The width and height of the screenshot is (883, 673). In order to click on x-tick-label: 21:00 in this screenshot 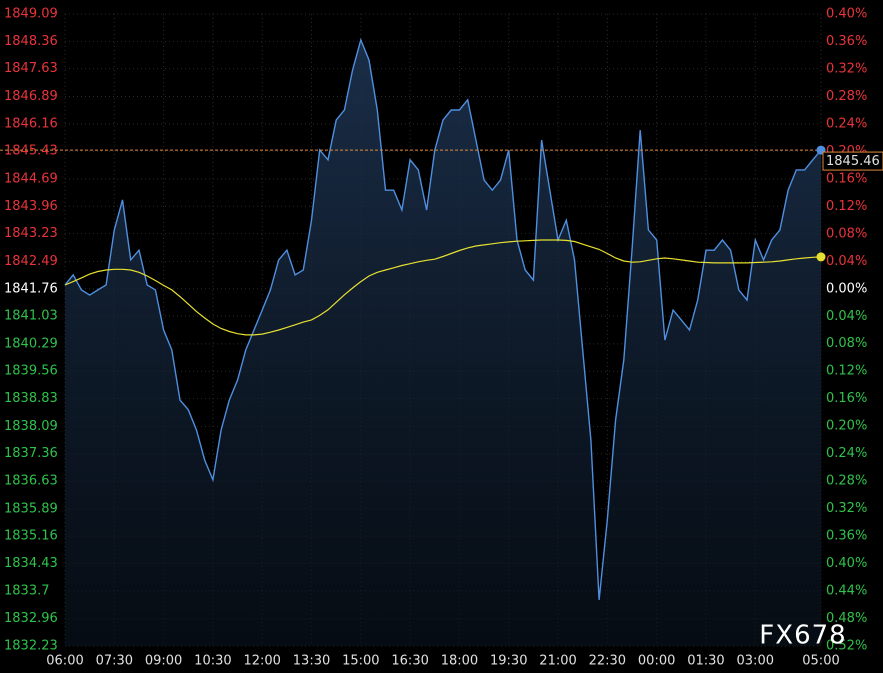, I will do `click(557, 661)`.